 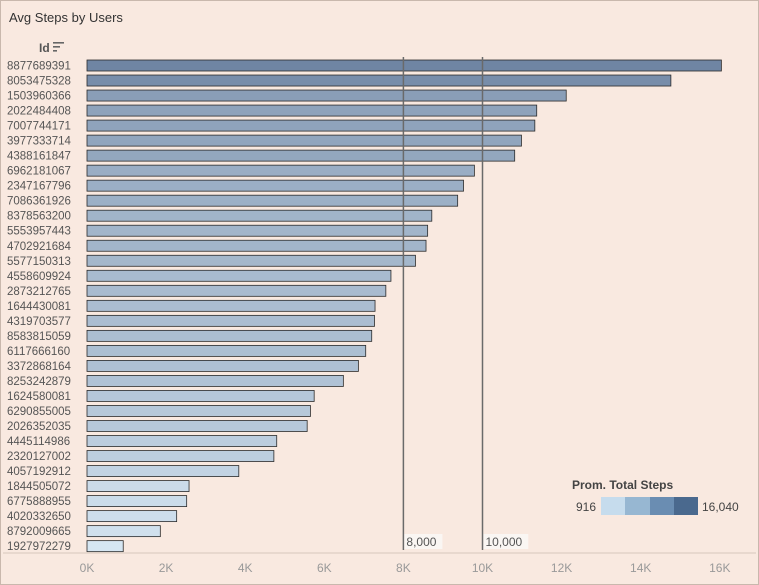 What do you see at coordinates (59, 47) in the screenshot?
I see `sort-descending-icon` at bounding box center [59, 47].